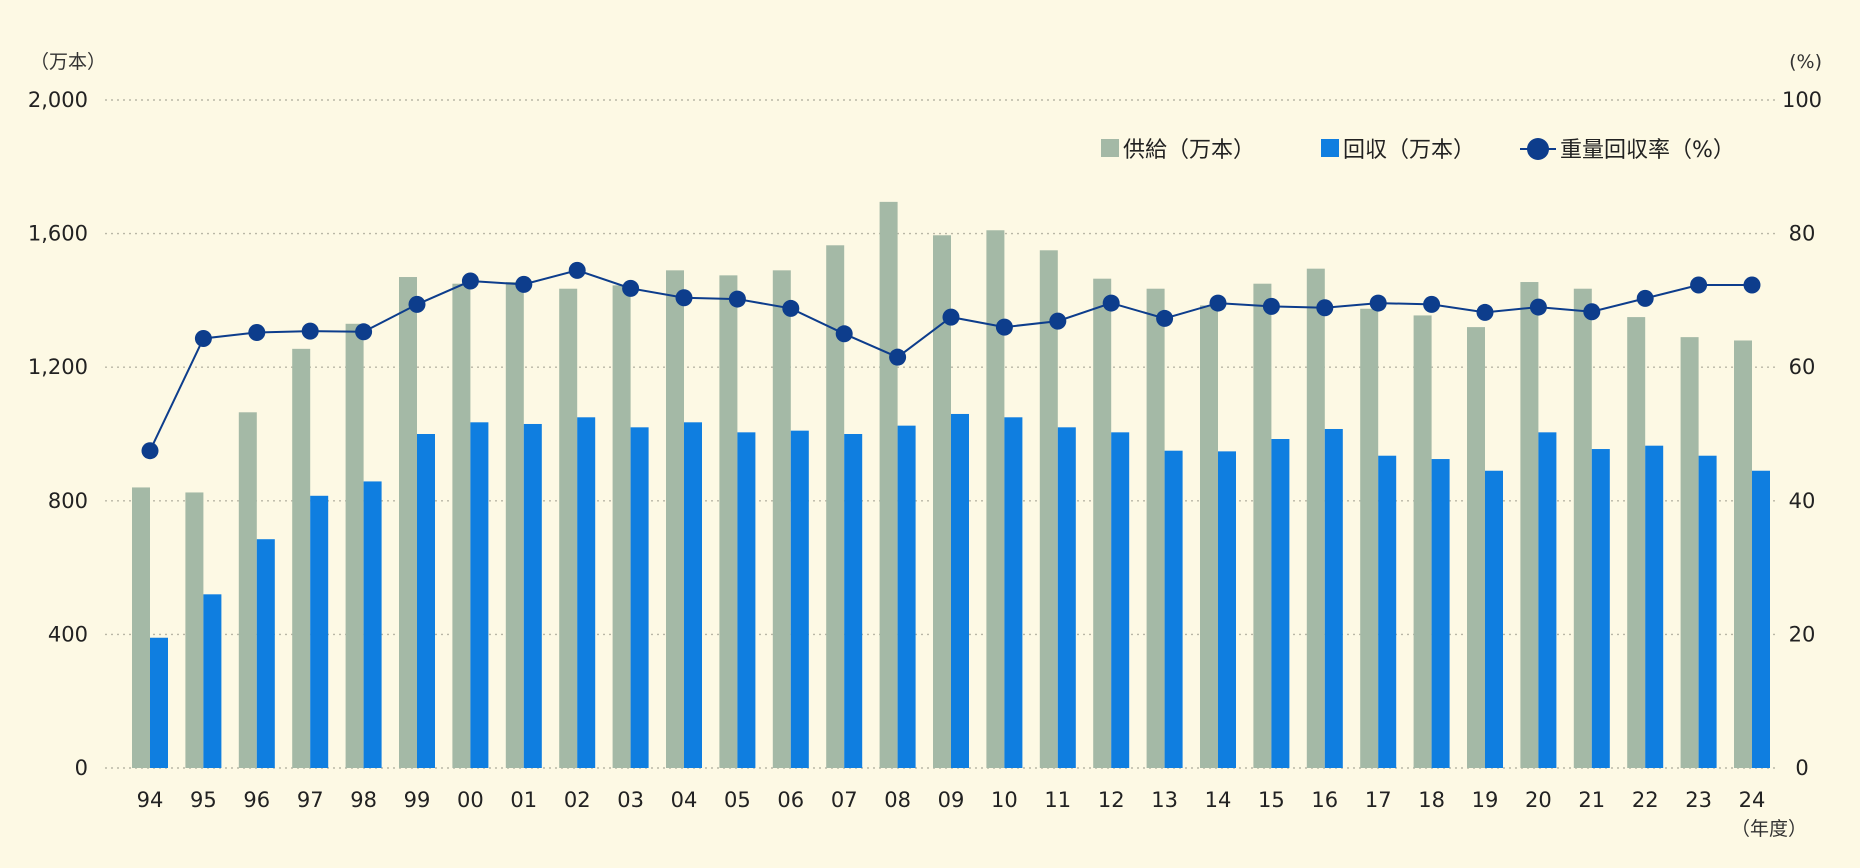 The height and width of the screenshot is (868, 1860). I want to click on x-tick-label: 03, so click(630, 800).